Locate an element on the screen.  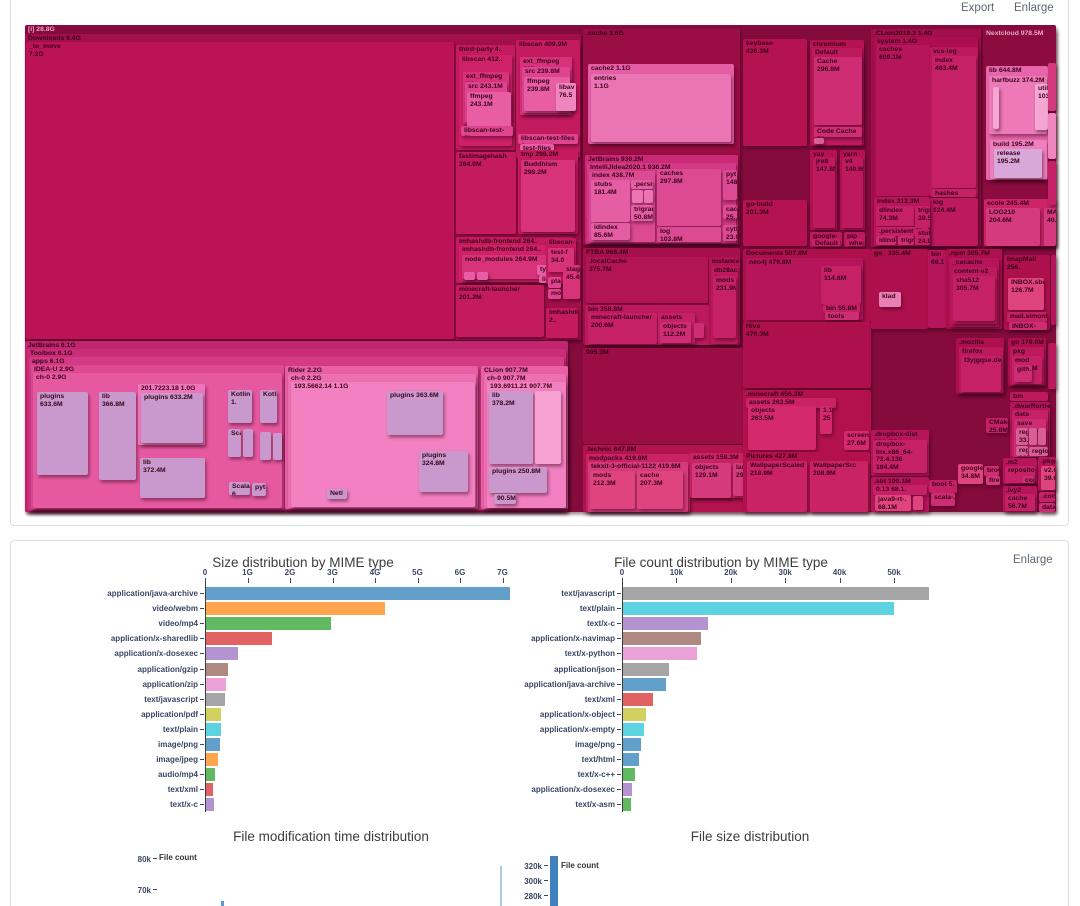
enlarge-charts-button: Enlarge is located at coordinates (1033, 560).